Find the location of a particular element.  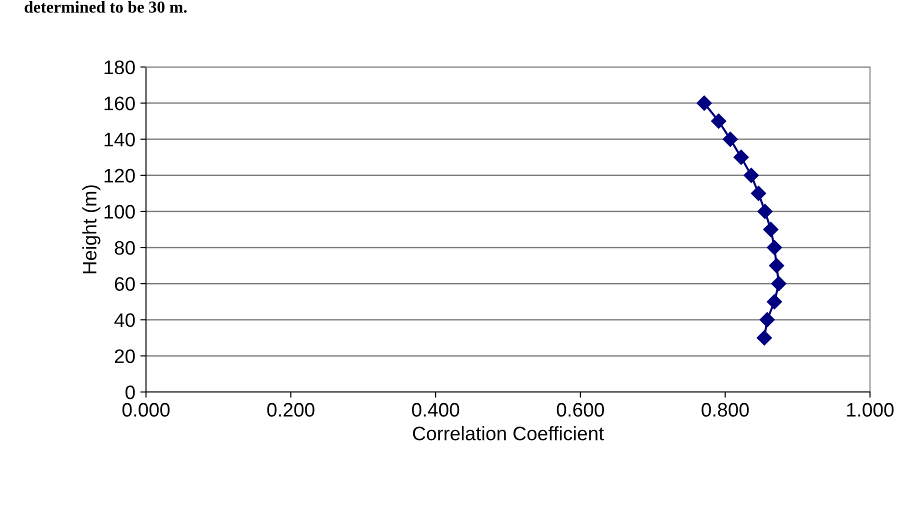

y-tick-label: 100 is located at coordinates (119, 211).